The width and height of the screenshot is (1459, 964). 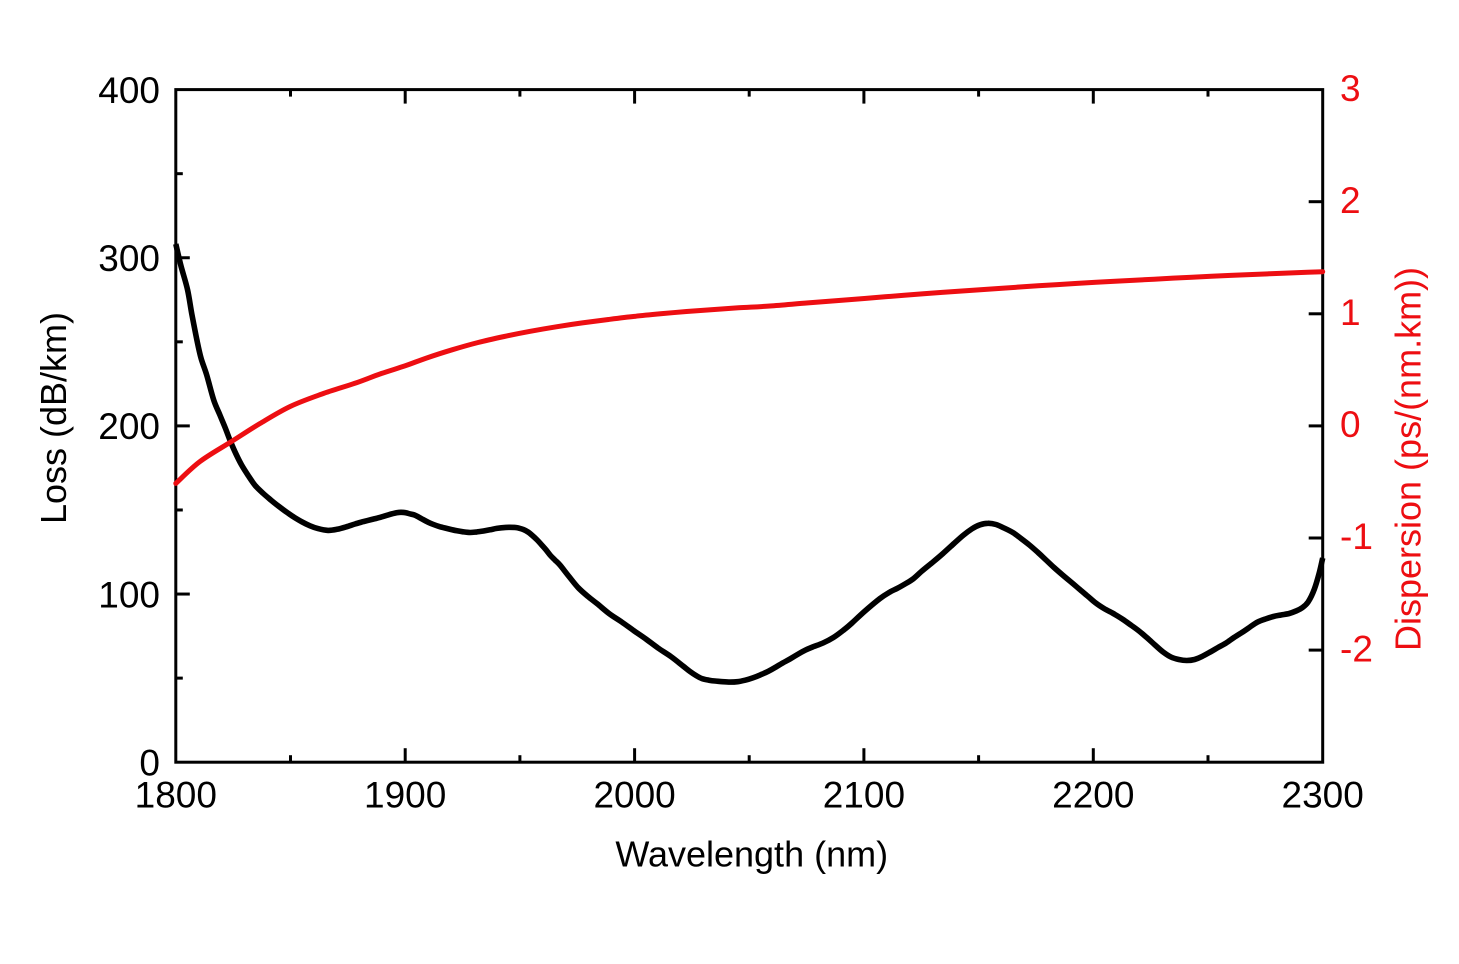 What do you see at coordinates (1350, 200) in the screenshot?
I see `svg-text: 2` at bounding box center [1350, 200].